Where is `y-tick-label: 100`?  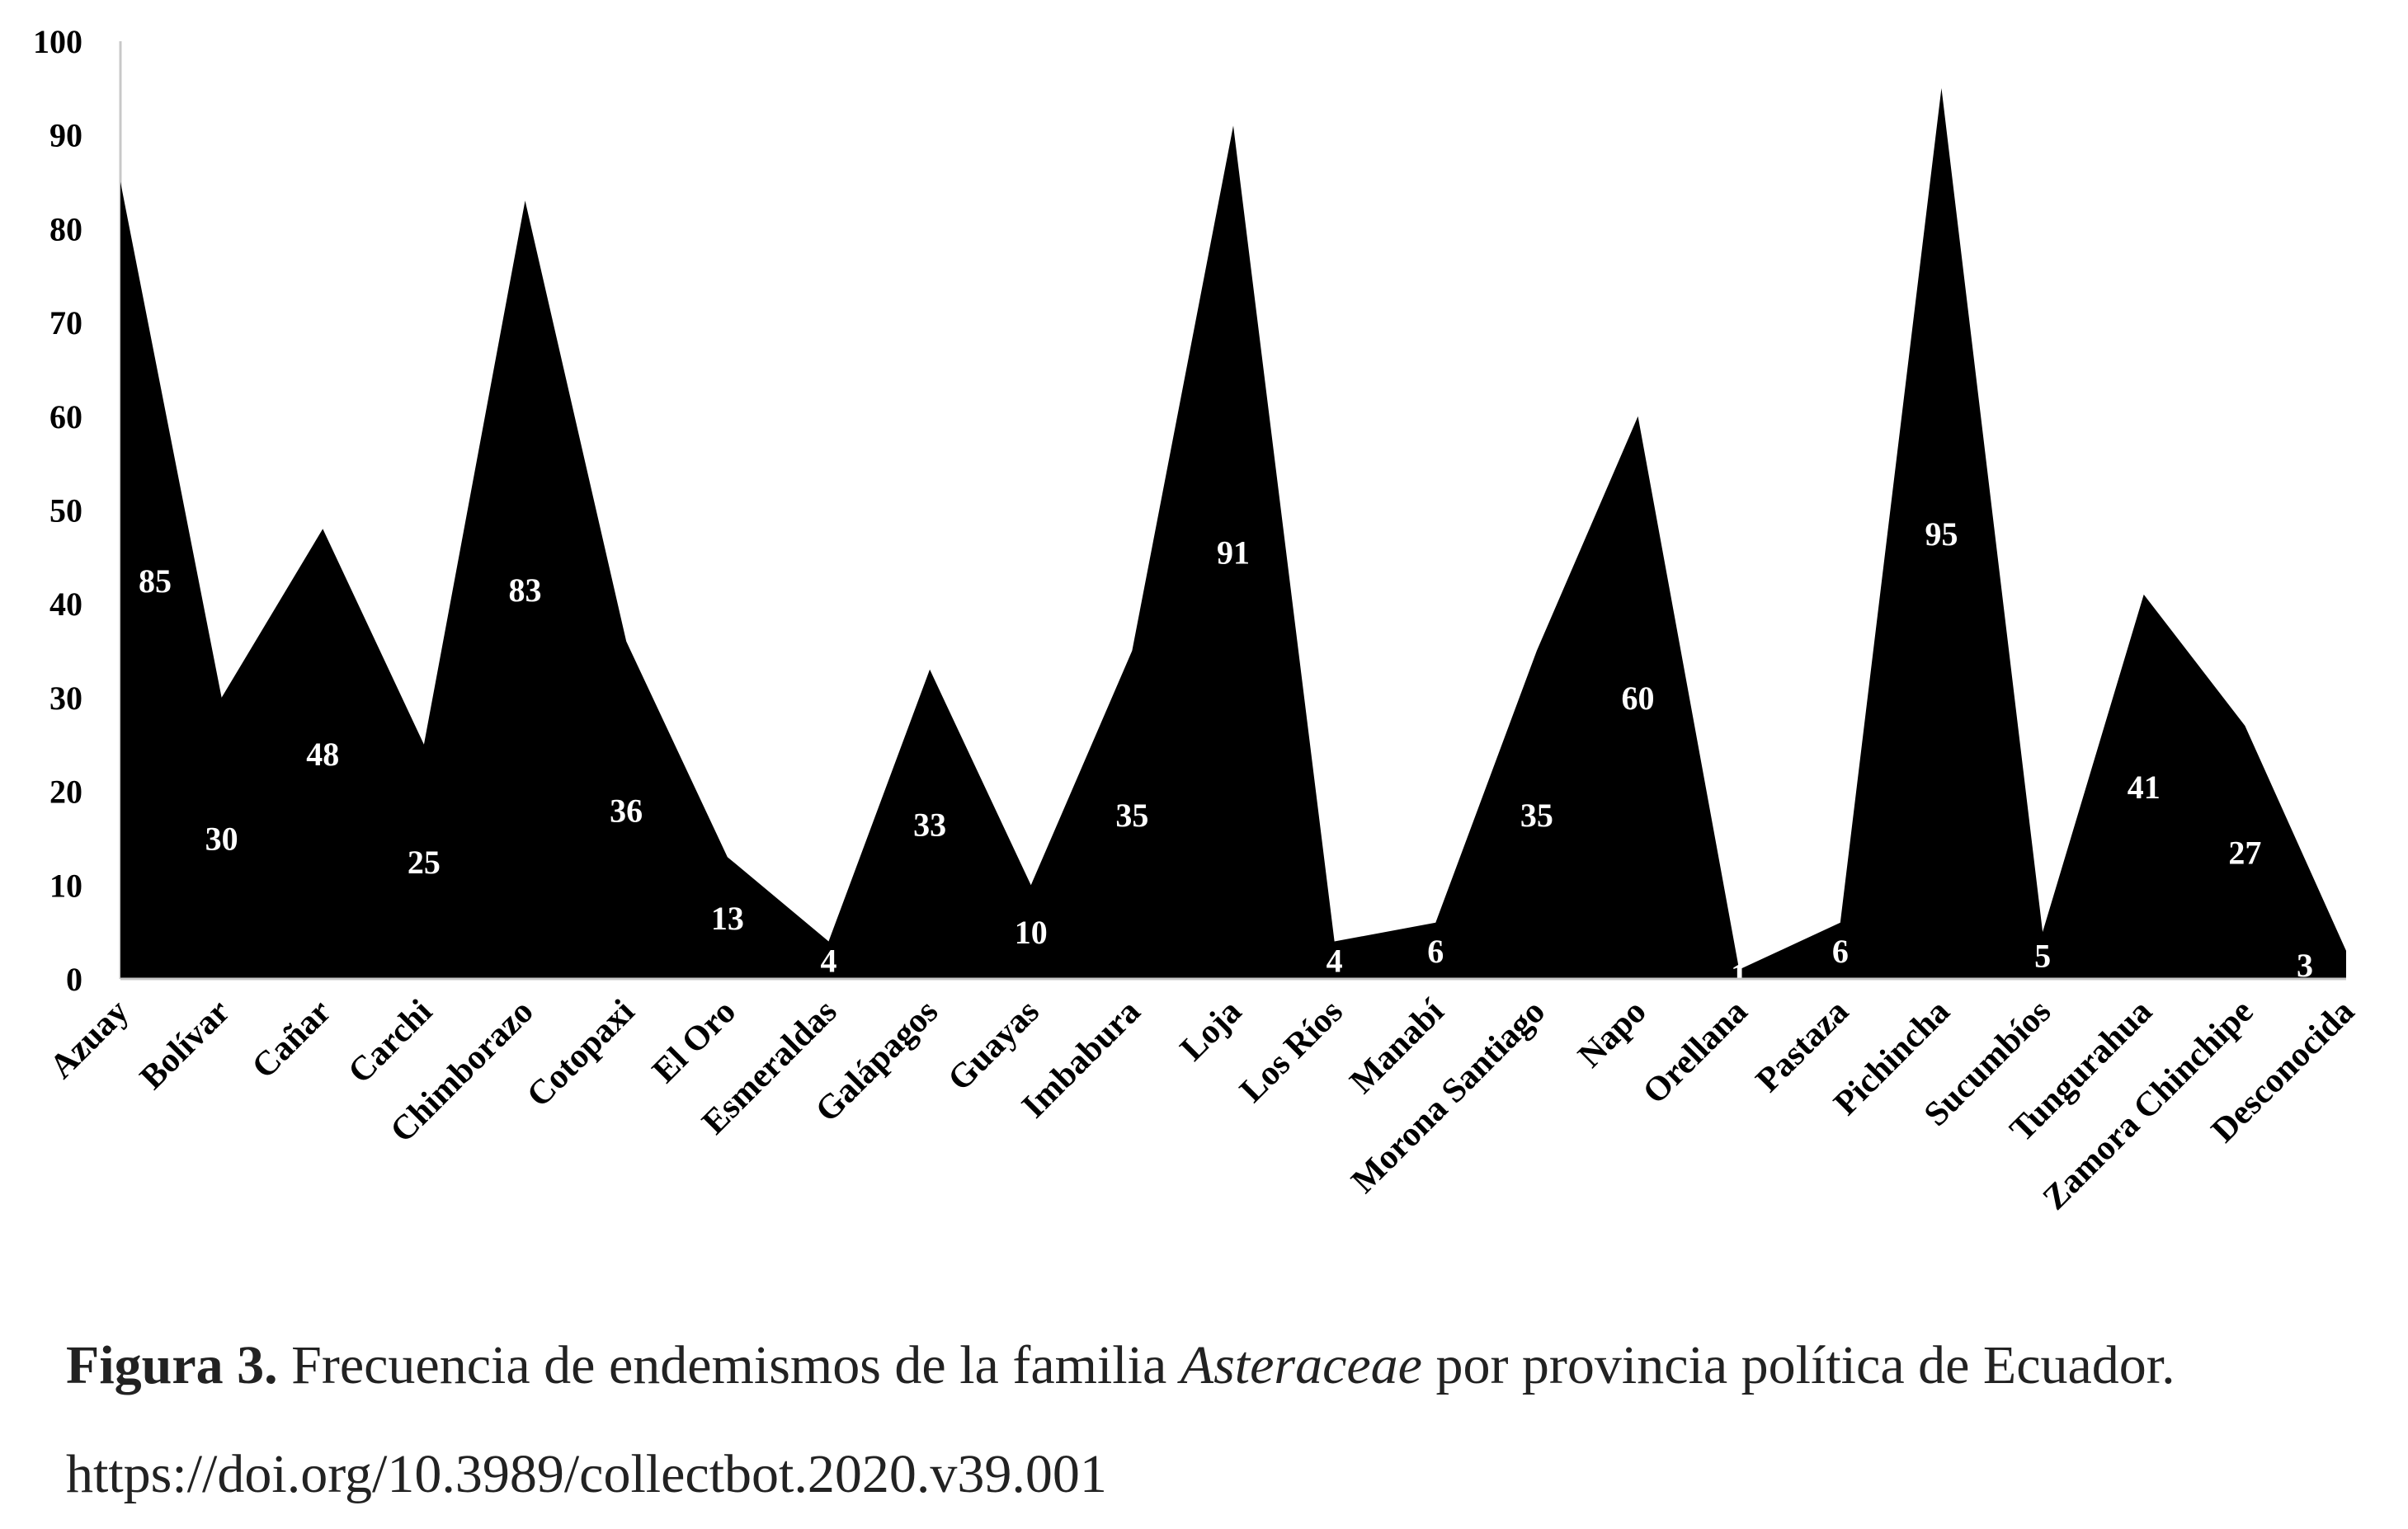
y-tick-label: 100 is located at coordinates (57, 41).